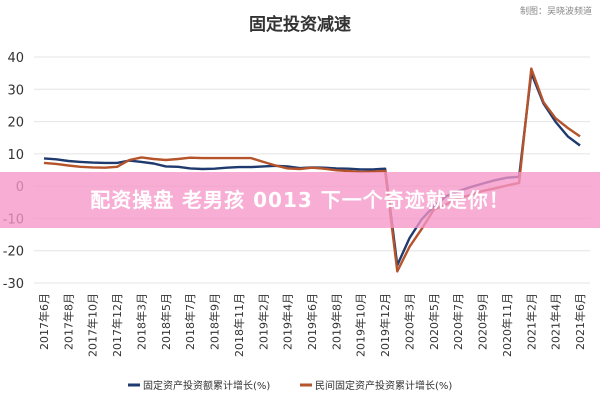 The height and width of the screenshot is (400, 600). Describe the element at coordinates (206, 385) in the screenshot. I see `legend-label: 固定资产投资额累计增长(%)` at that location.